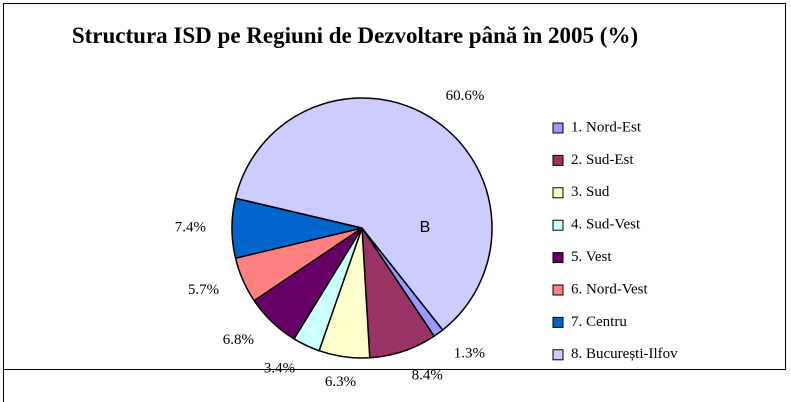 Image resolution: width=791 pixels, height=402 pixels. Describe the element at coordinates (590, 192) in the screenshot. I see `legend-label: 3. Sud` at that location.